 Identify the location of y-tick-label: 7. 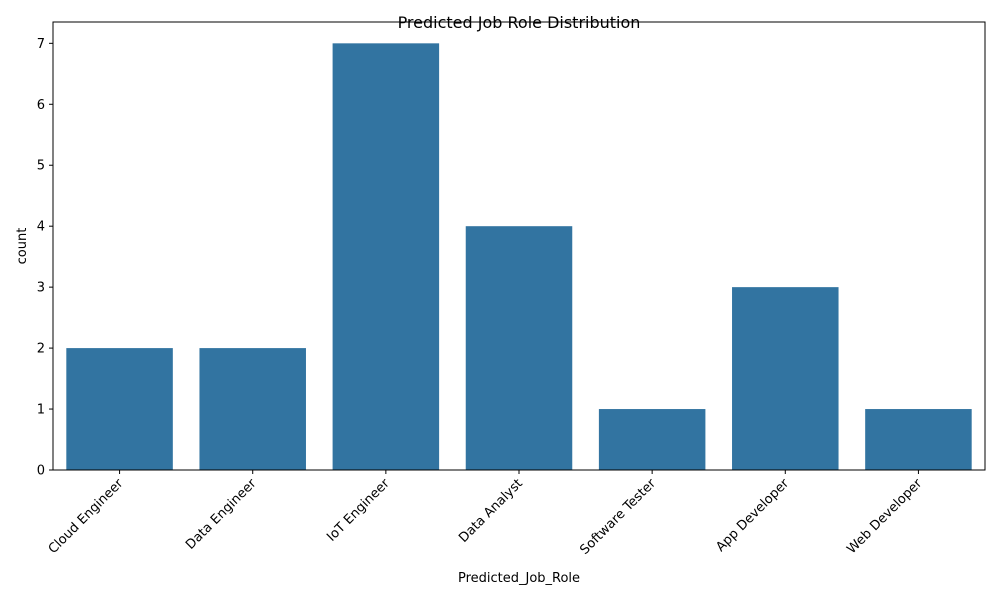
(41, 44).